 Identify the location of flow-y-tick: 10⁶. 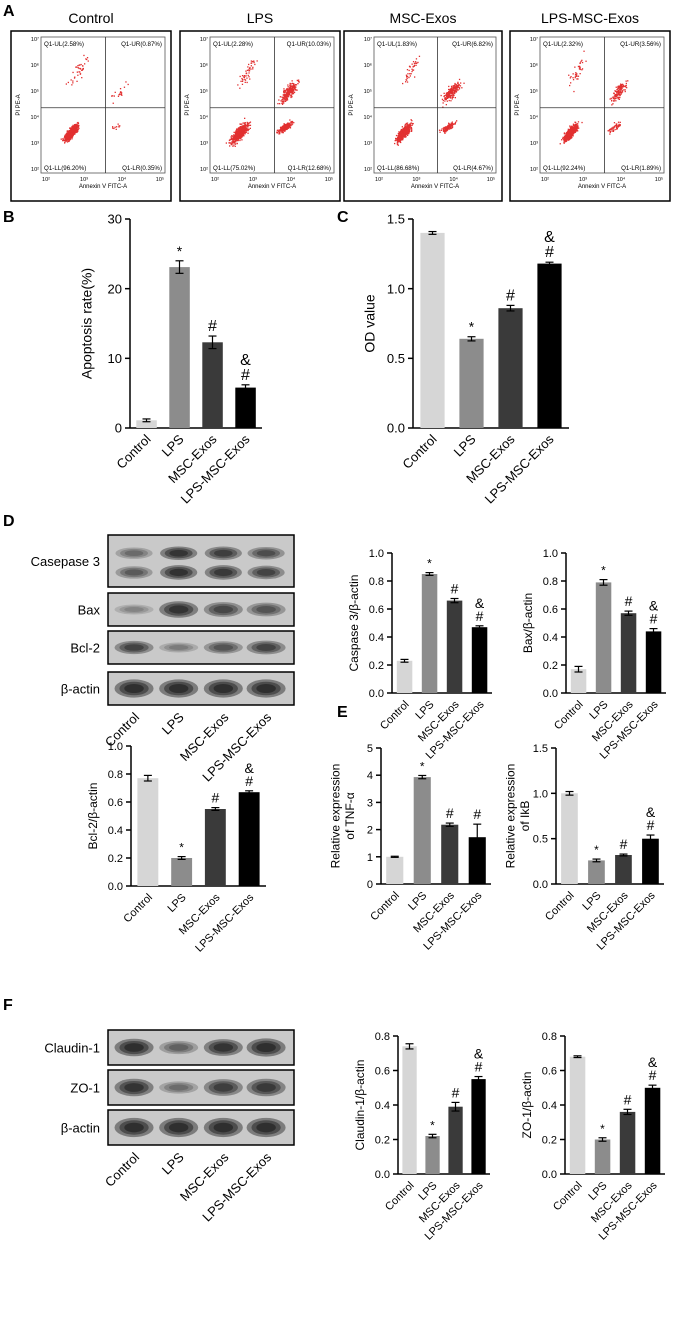
(35, 65).